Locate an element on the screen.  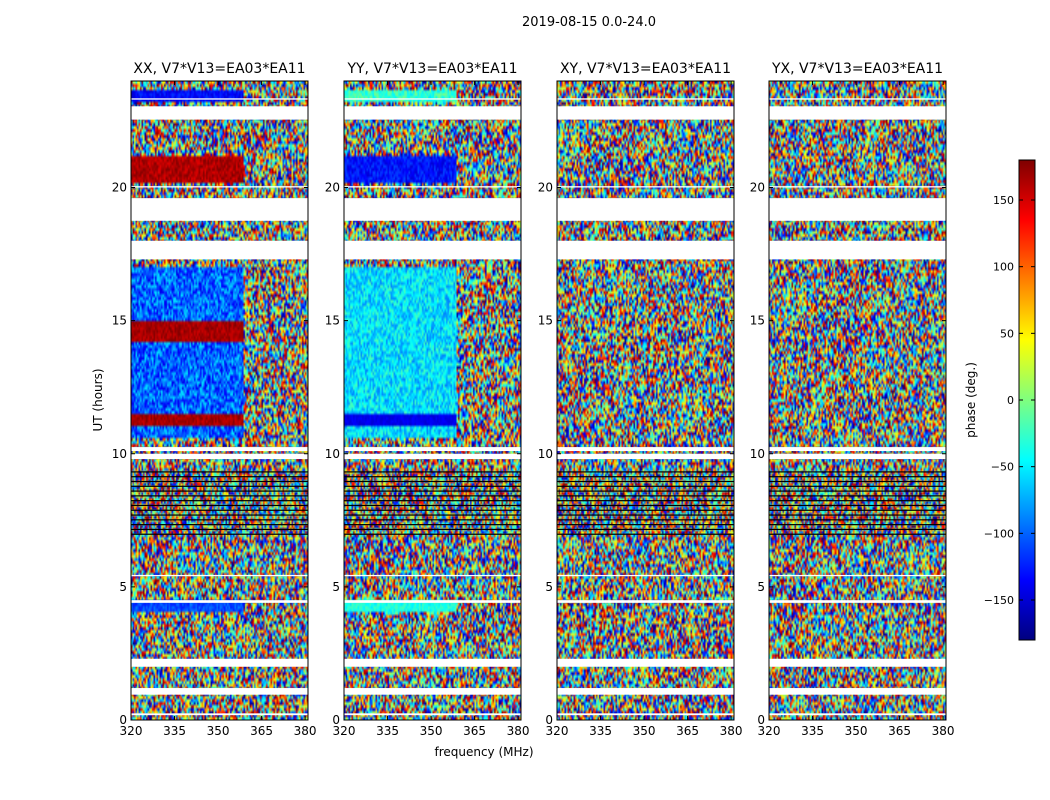
colorbar-label: phase (deg.) is located at coordinates (971, 400).